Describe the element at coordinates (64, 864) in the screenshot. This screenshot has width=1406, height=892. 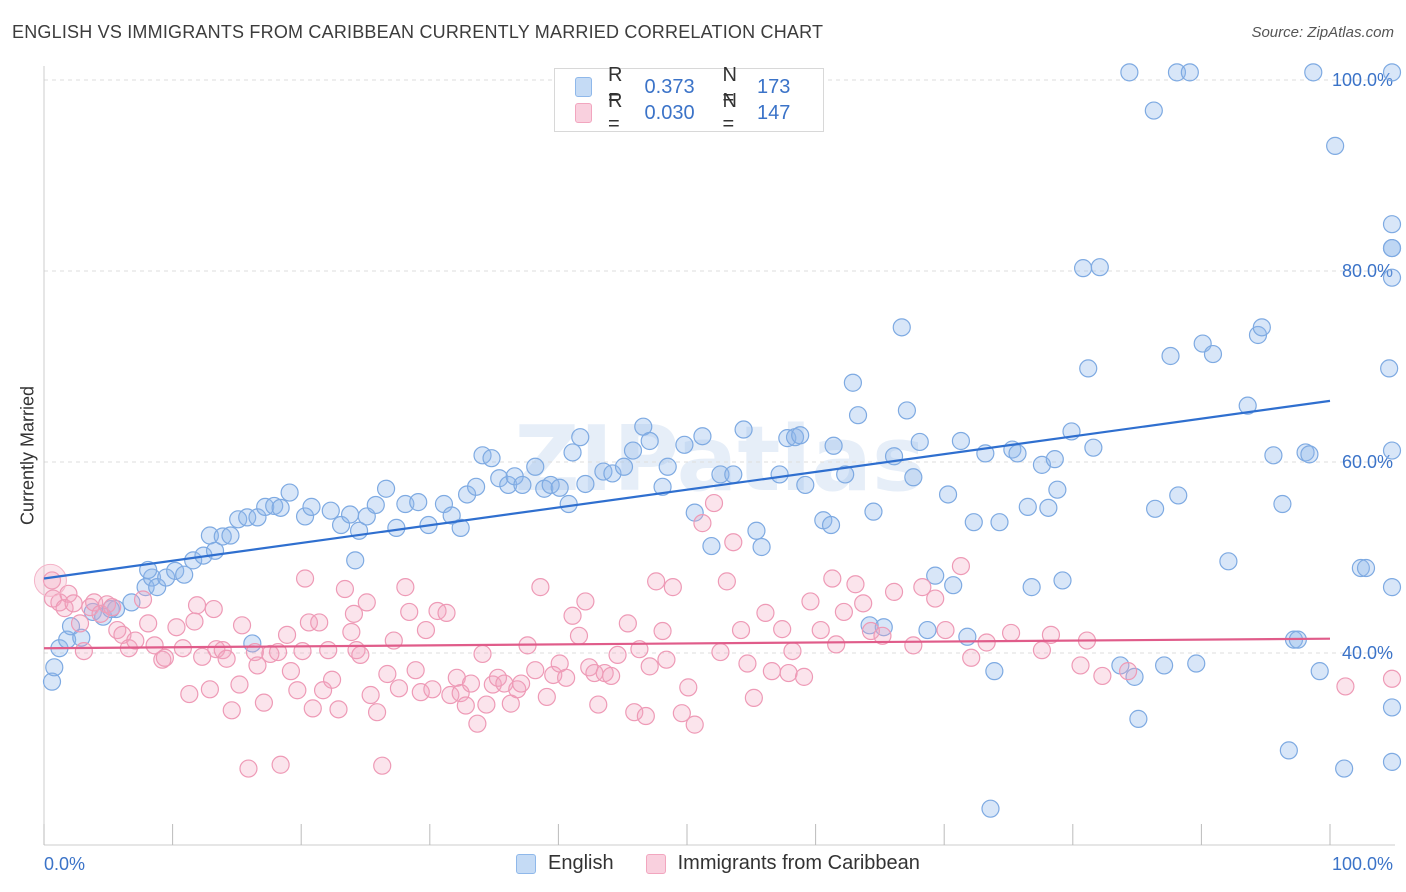
I see `x-tick-label-min: 0.0%` at that location.